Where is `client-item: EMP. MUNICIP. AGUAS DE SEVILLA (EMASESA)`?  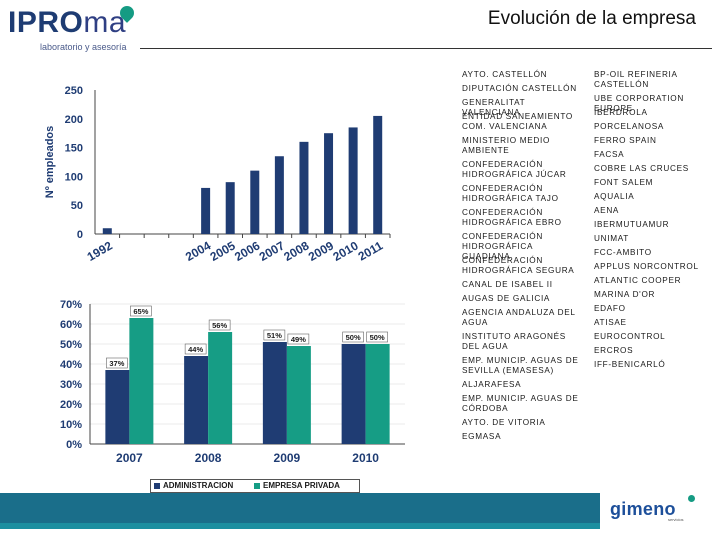 client-item: EMP. MUNICIP. AGUAS DE SEVILLA (EMASESA) is located at coordinates (520, 365).